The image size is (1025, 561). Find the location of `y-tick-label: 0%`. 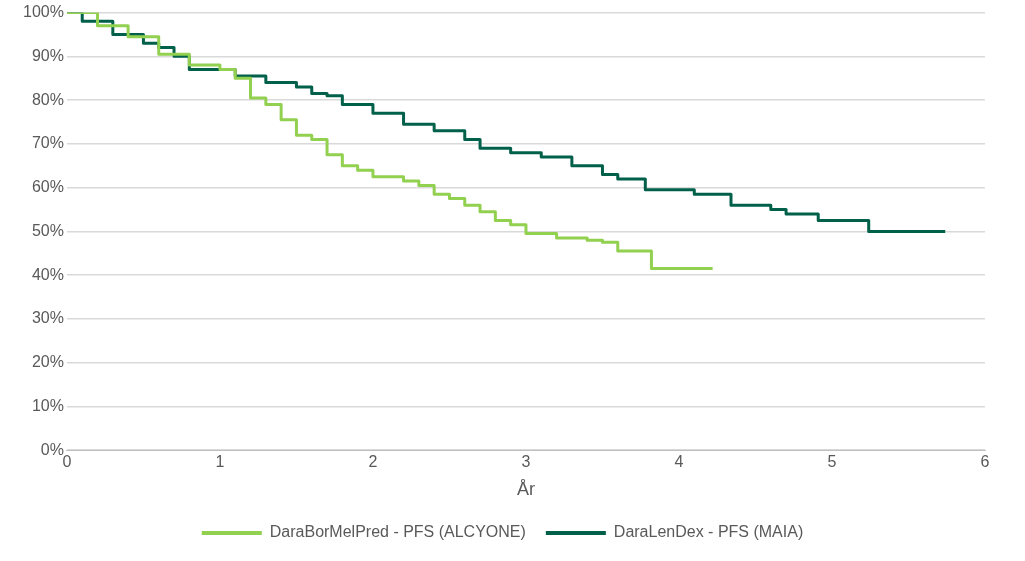

y-tick-label: 0% is located at coordinates (52, 449).